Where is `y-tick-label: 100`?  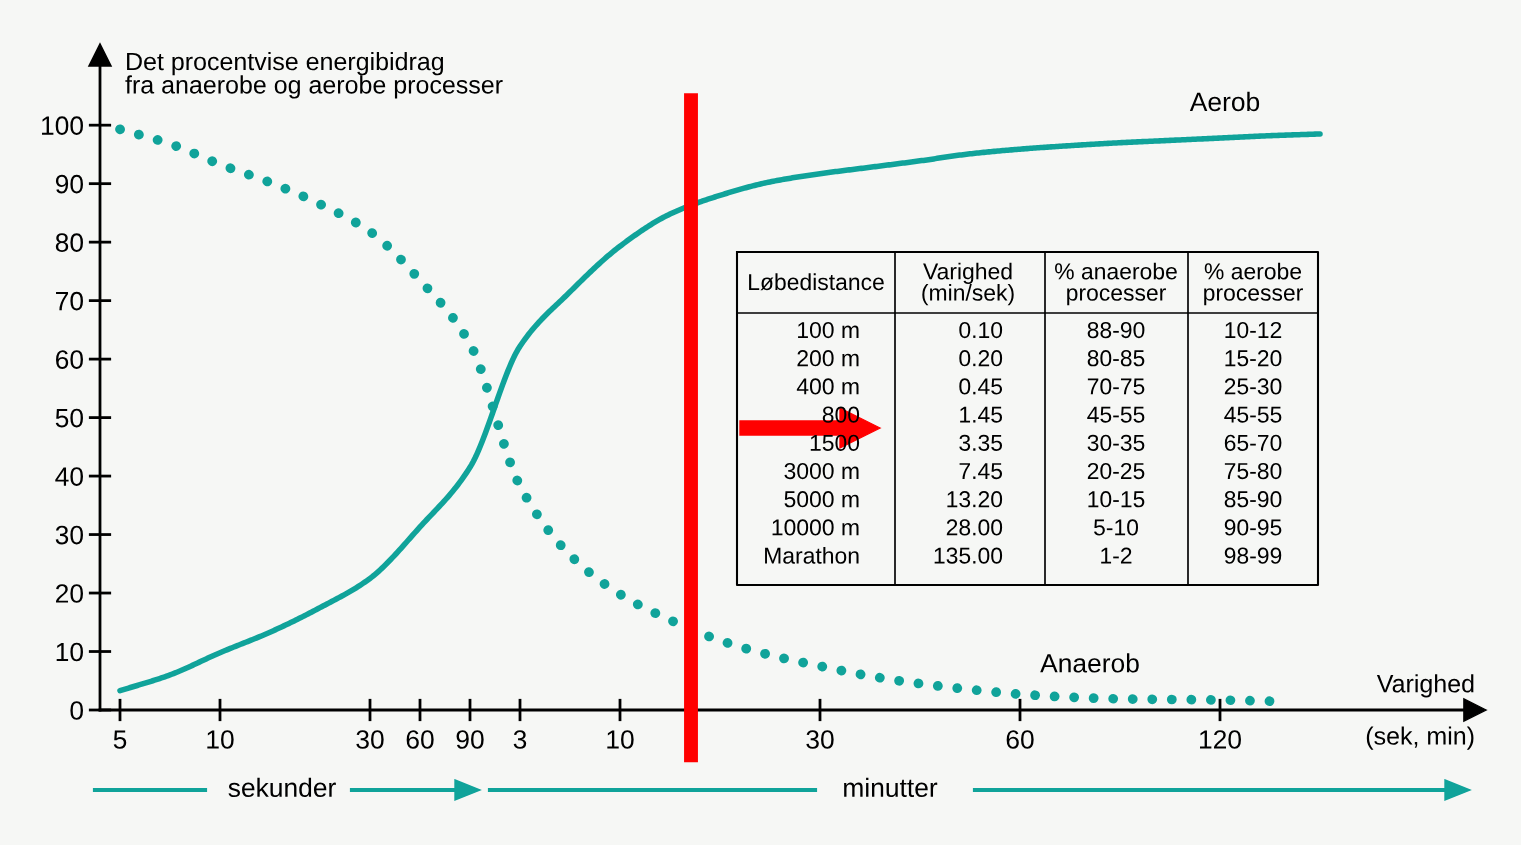
y-tick-label: 100 is located at coordinates (62, 125).